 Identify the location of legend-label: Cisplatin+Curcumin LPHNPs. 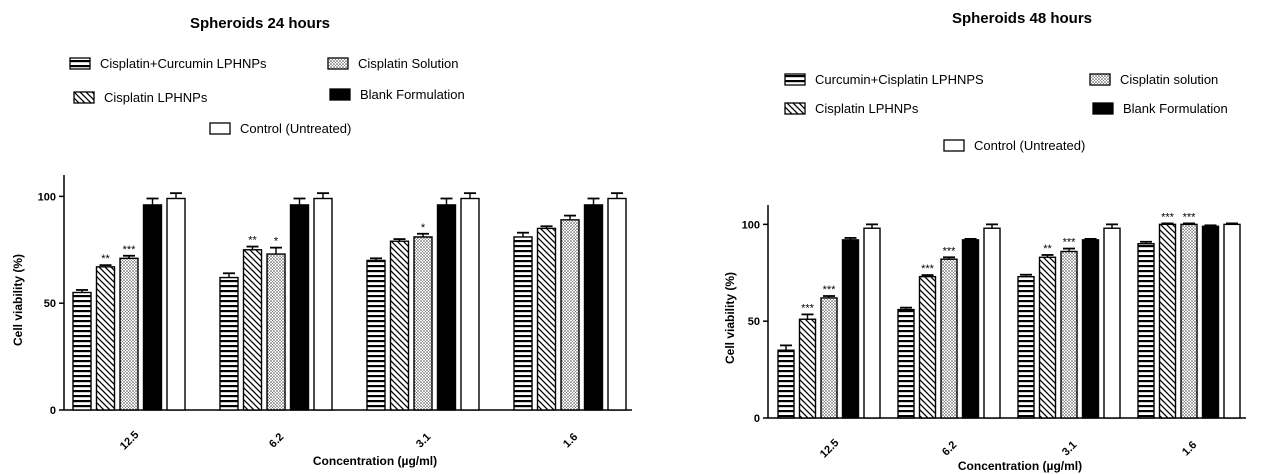
(183, 63).